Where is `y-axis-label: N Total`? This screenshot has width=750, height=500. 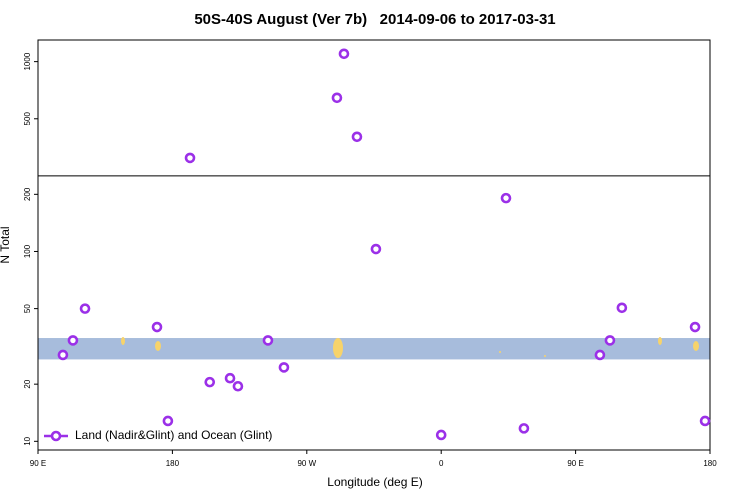
y-axis-label: N Total is located at coordinates (6, 244).